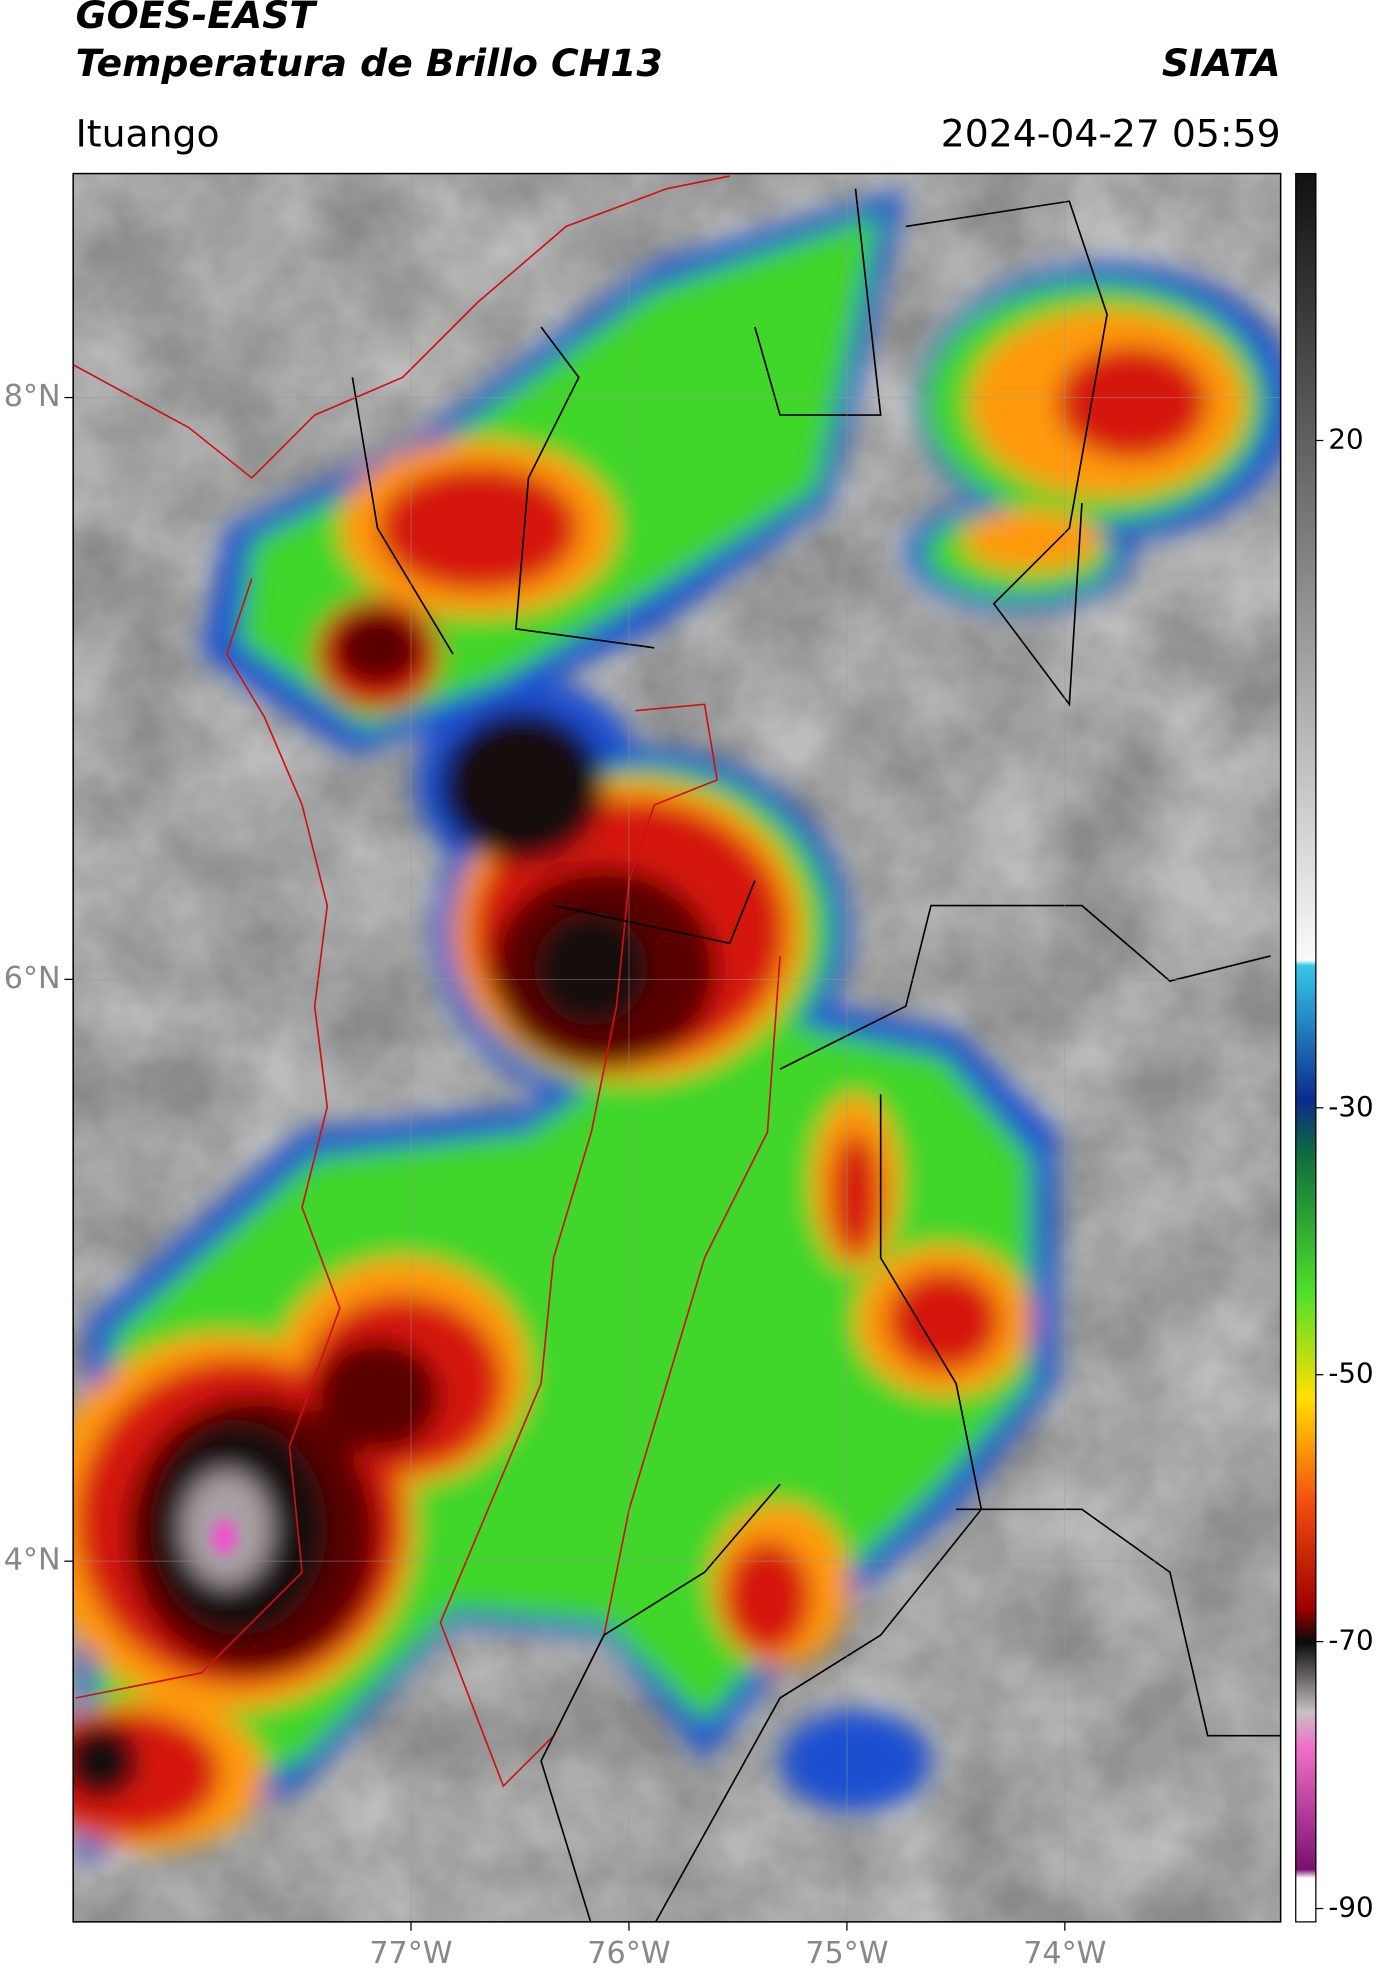 Image resolution: width=1384 pixels, height=1985 pixels. I want to click on colorbar-tick-label: -30, so click(1350, 1106).